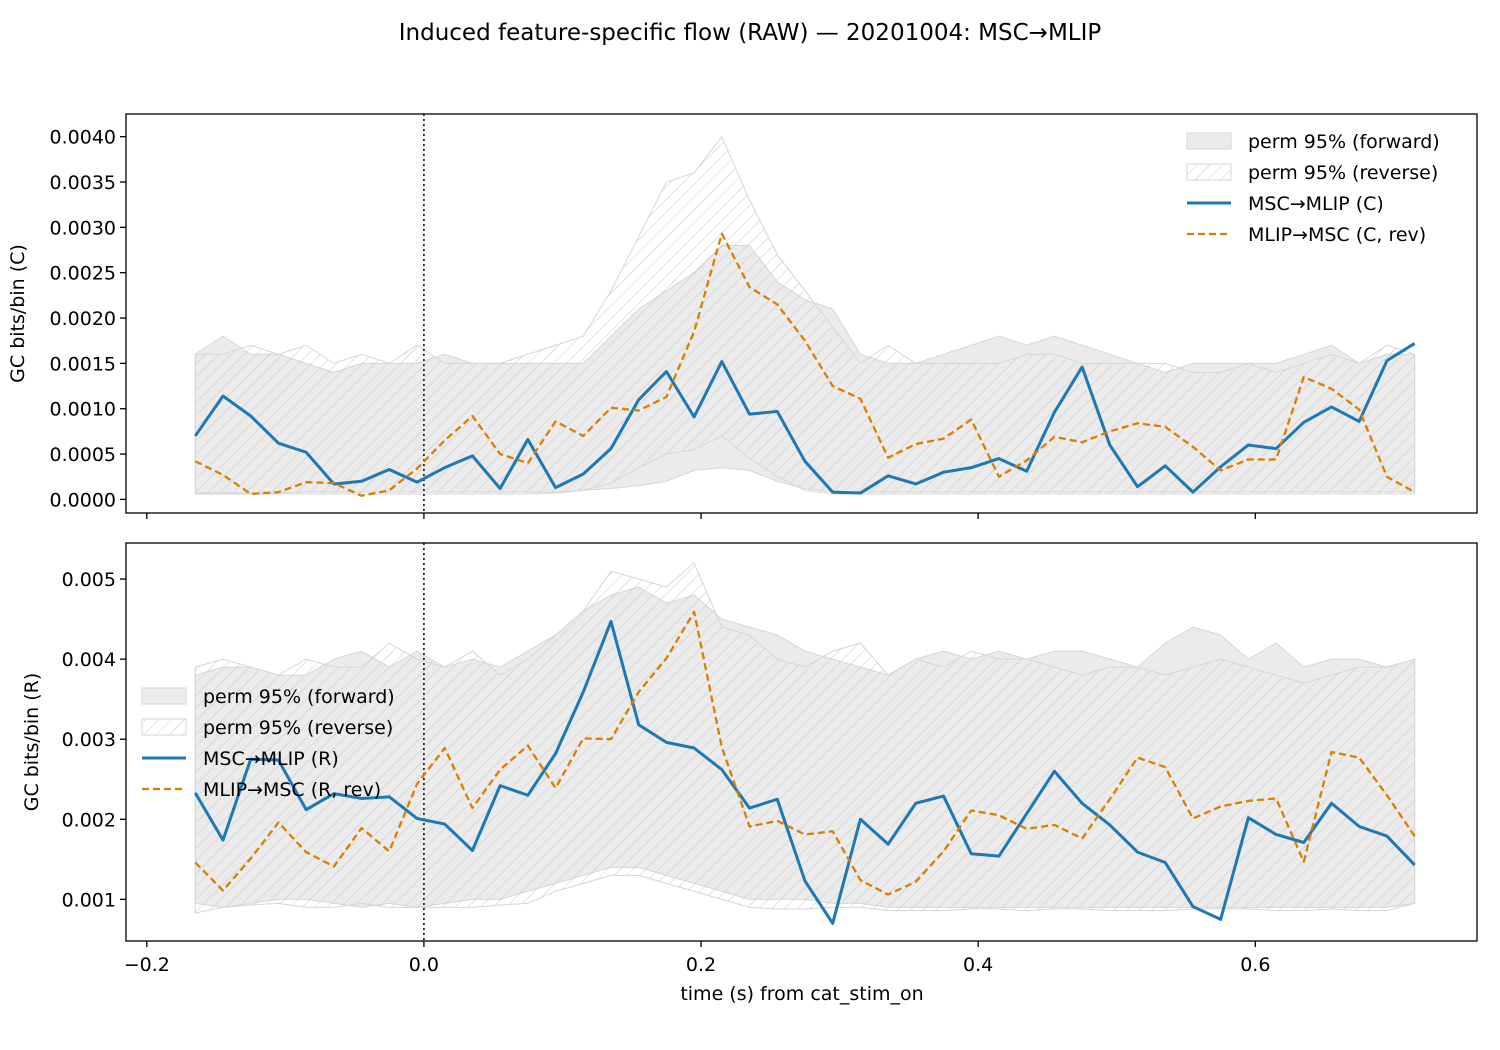 The image size is (1500, 1050). Describe the element at coordinates (83, 228) in the screenshot. I see `y-tick-label: 0.0030` at that location.